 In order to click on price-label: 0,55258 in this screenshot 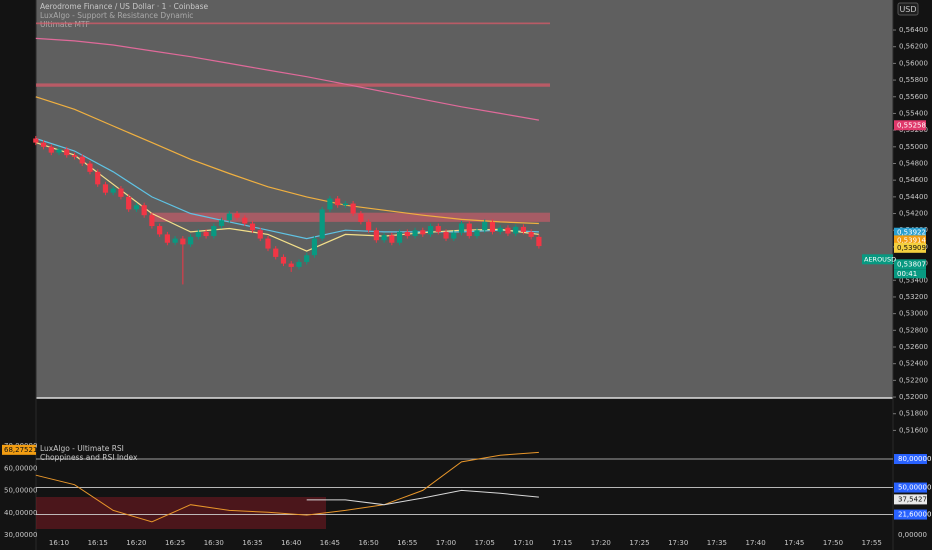, I will do `click(911, 125)`.